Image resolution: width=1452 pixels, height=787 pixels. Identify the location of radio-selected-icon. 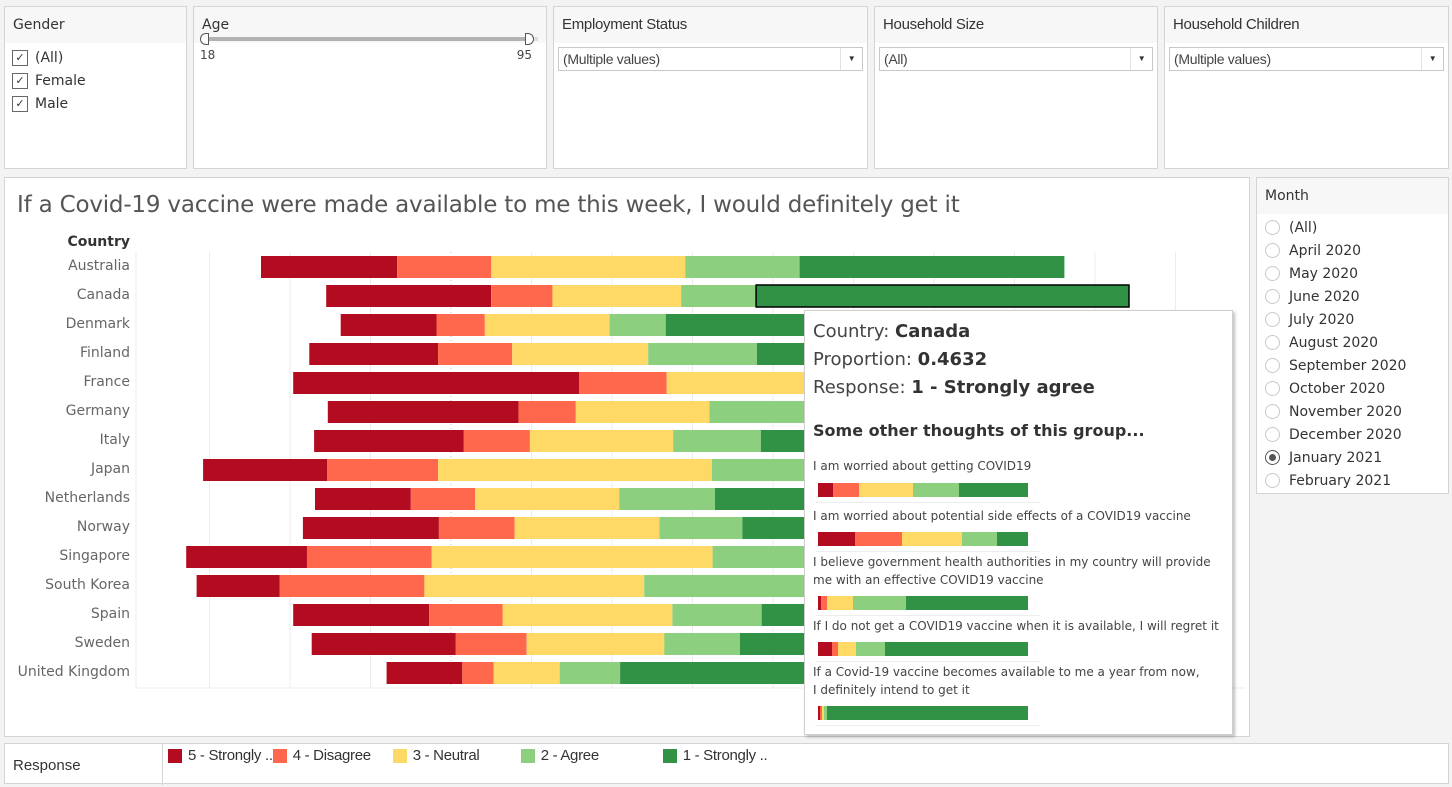
(1272, 457).